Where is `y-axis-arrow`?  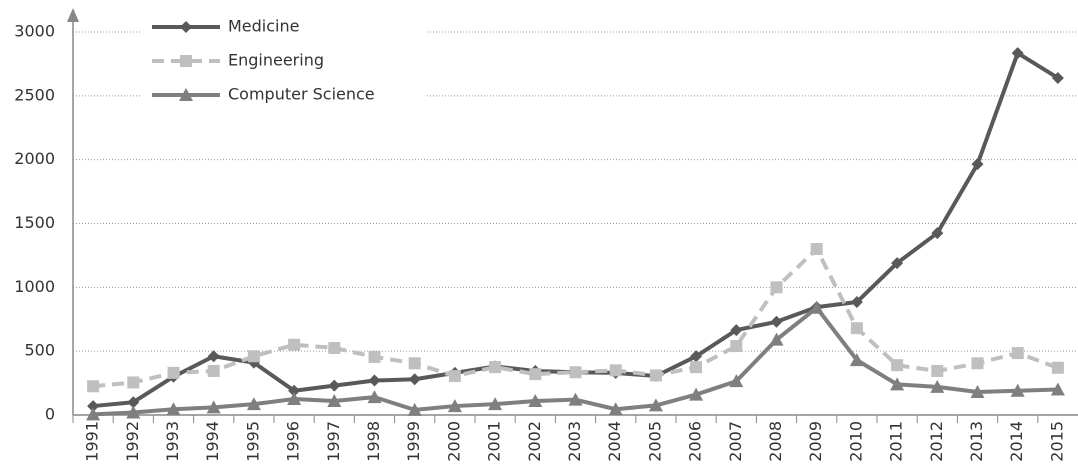
y-axis-arrow is located at coordinates (73, 15).